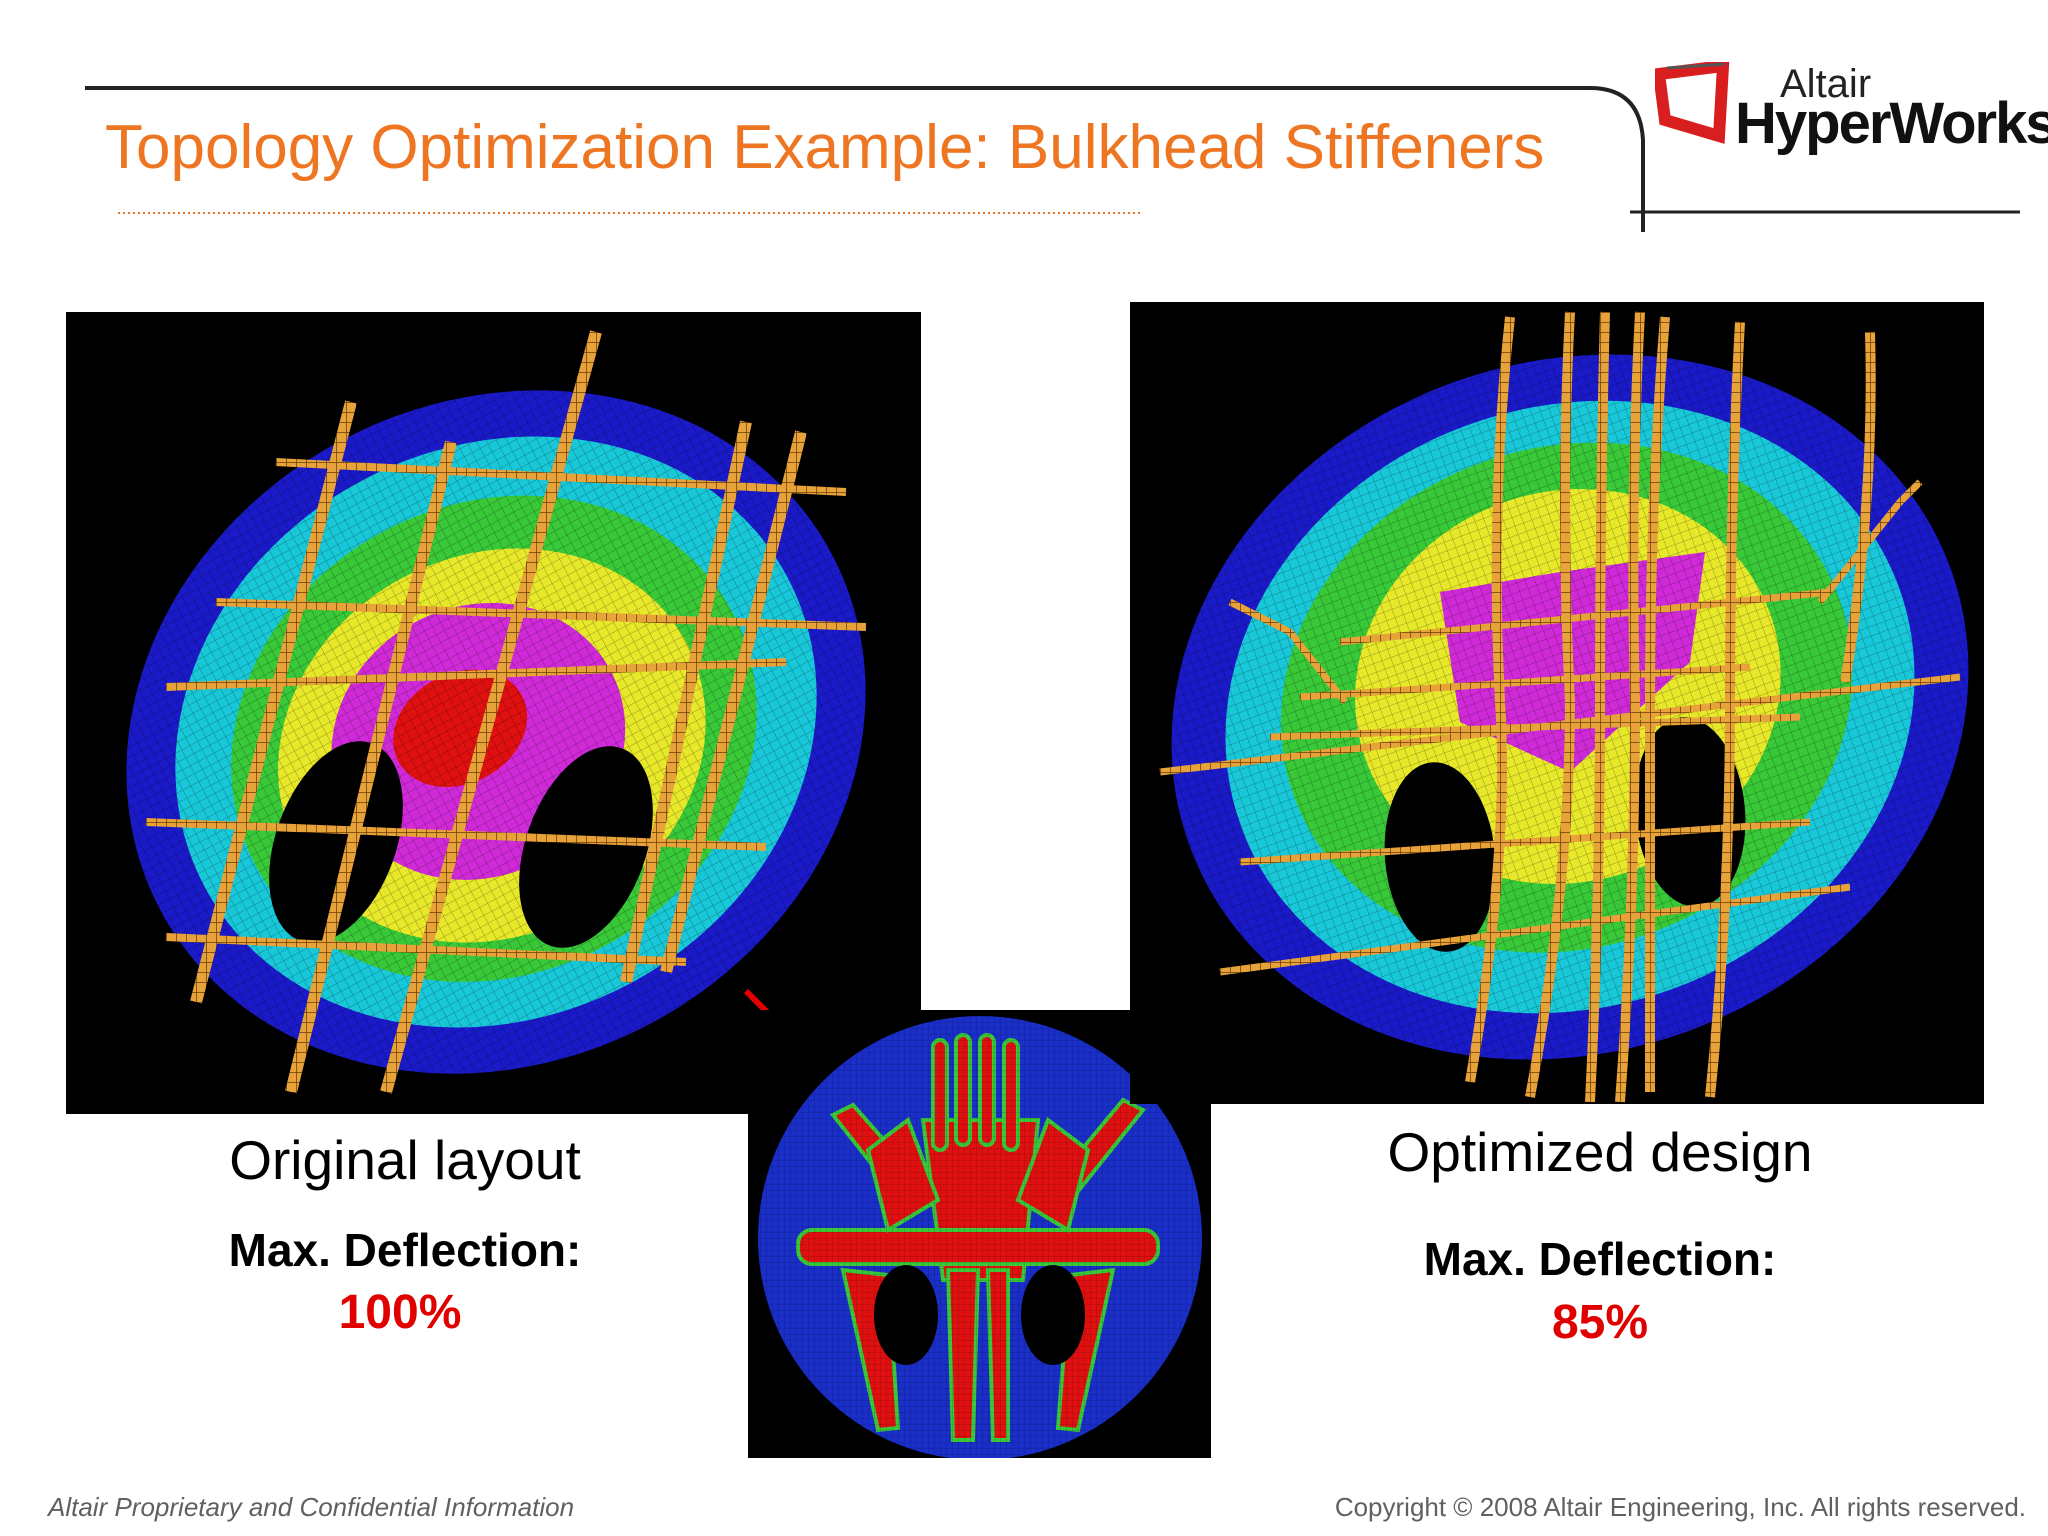 The image size is (2048, 1536). Describe the element at coordinates (1891, 123) in the screenshot. I see `logo-text-bottom: HyperWorks` at that location.